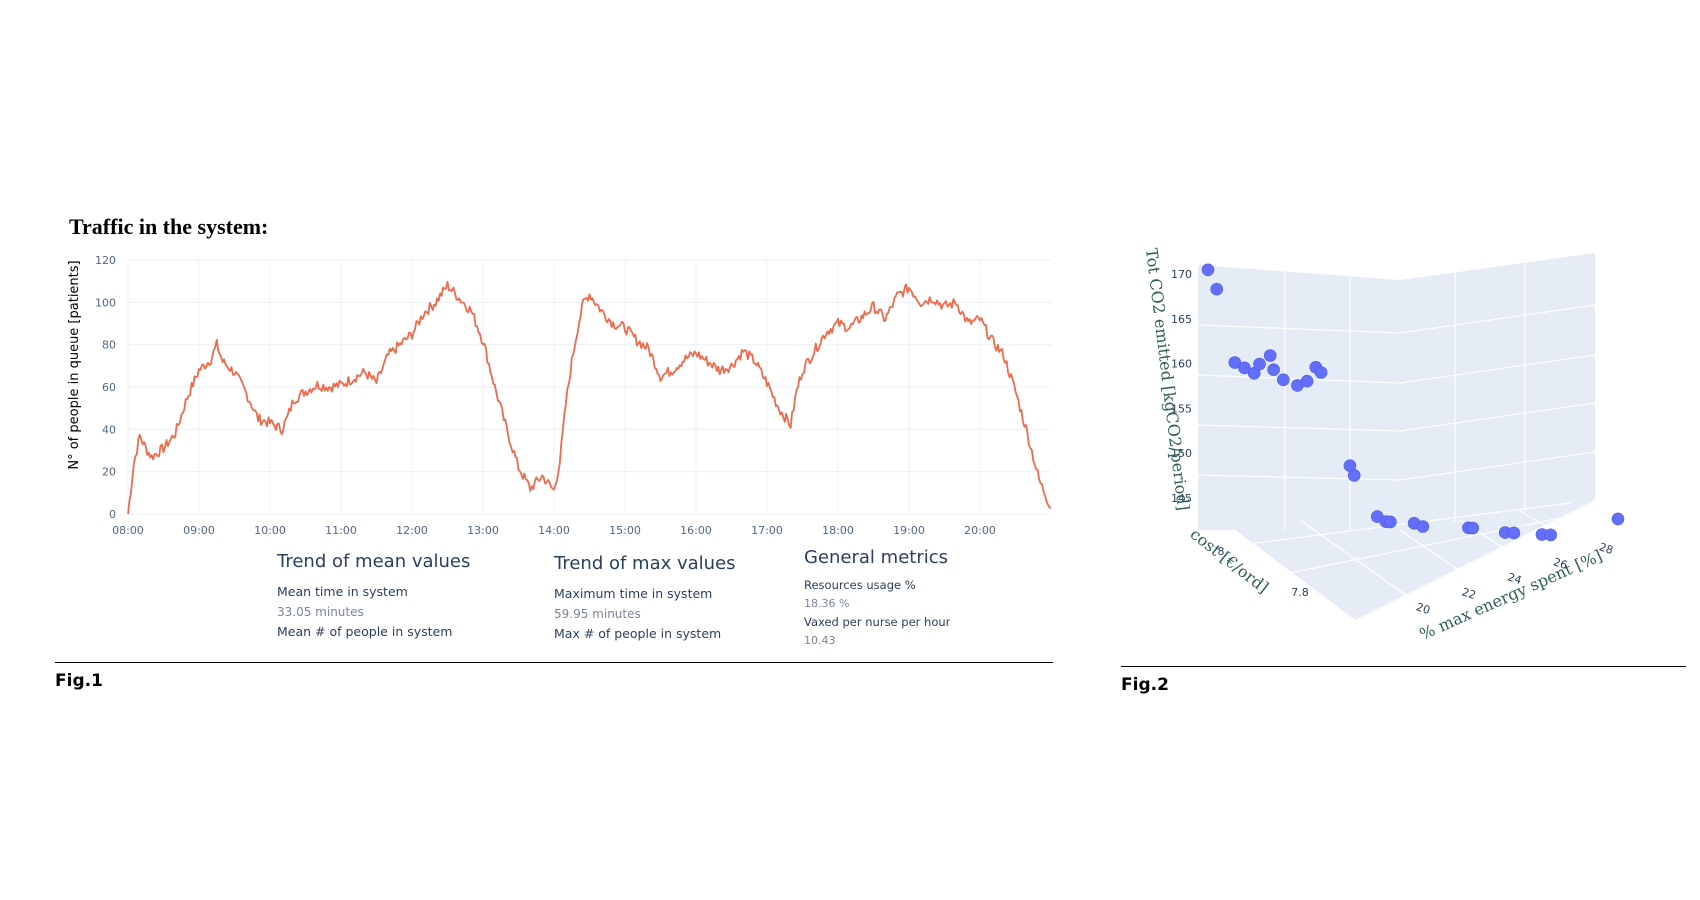 The width and height of the screenshot is (1700, 900). What do you see at coordinates (342, 591) in the screenshot?
I see `metric-label: Mean time in system` at bounding box center [342, 591].